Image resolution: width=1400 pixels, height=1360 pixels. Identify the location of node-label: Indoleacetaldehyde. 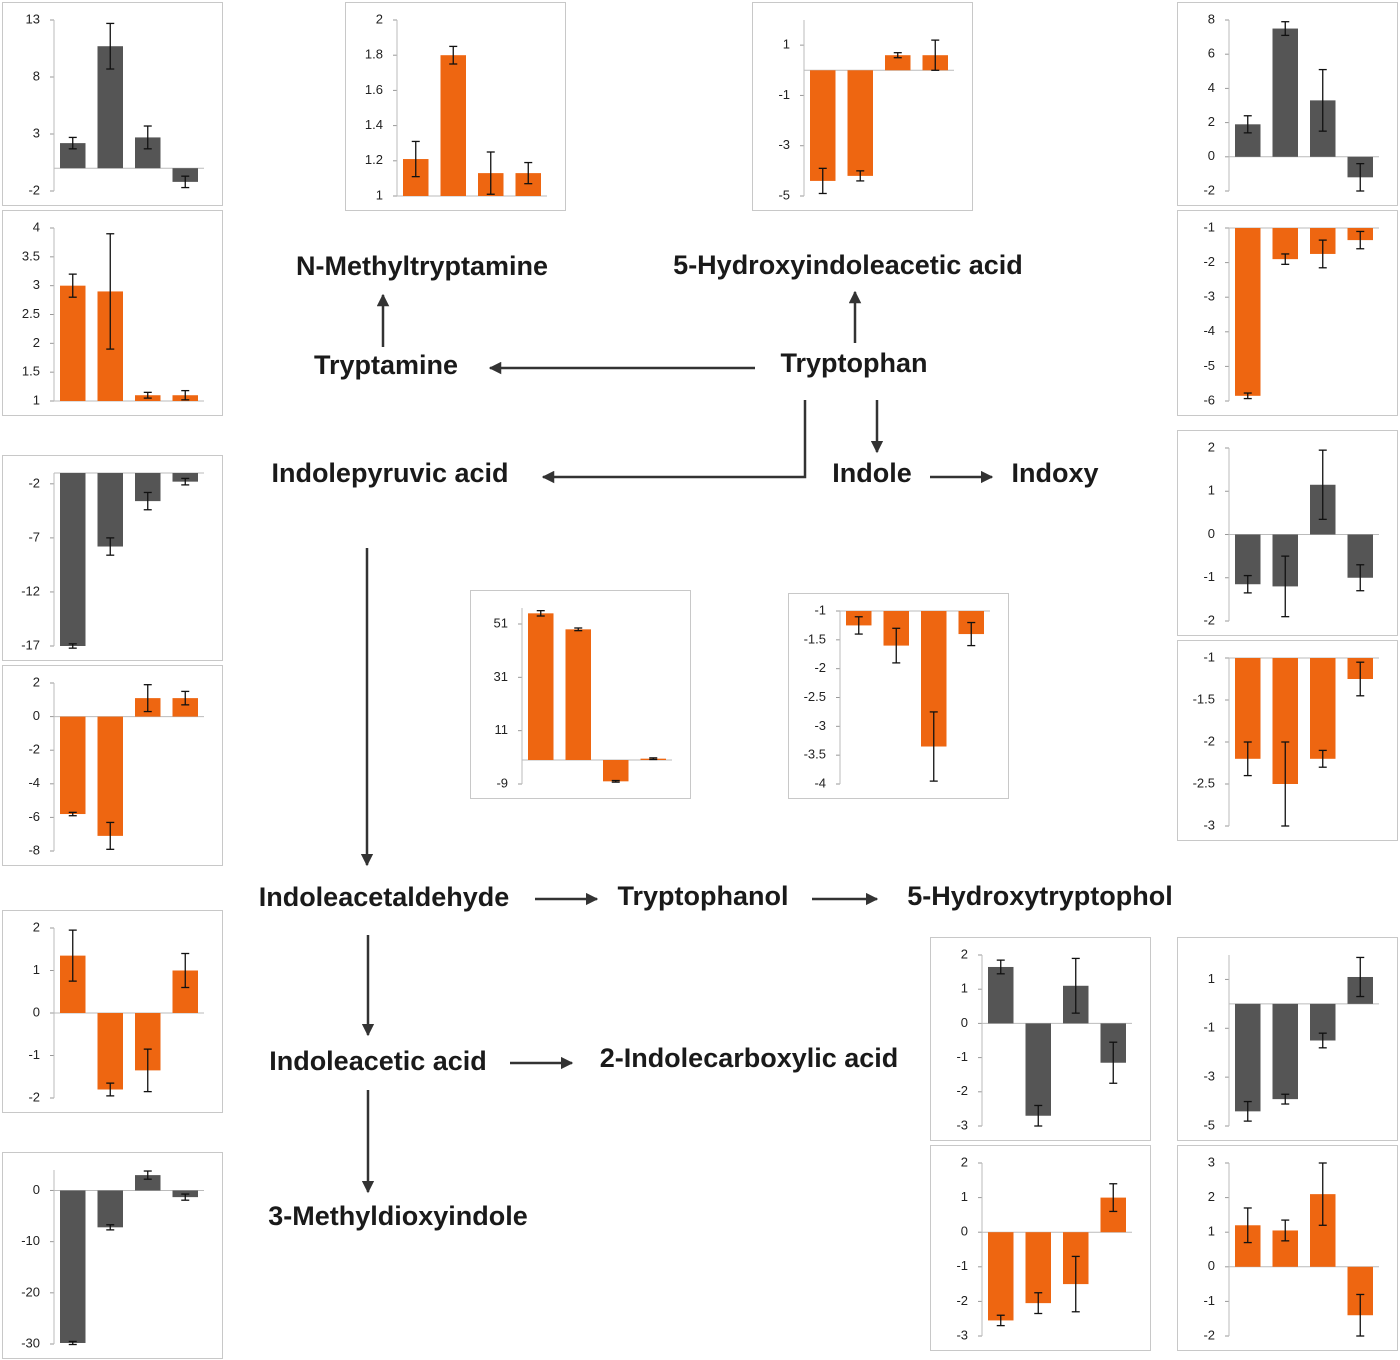
(384, 897).